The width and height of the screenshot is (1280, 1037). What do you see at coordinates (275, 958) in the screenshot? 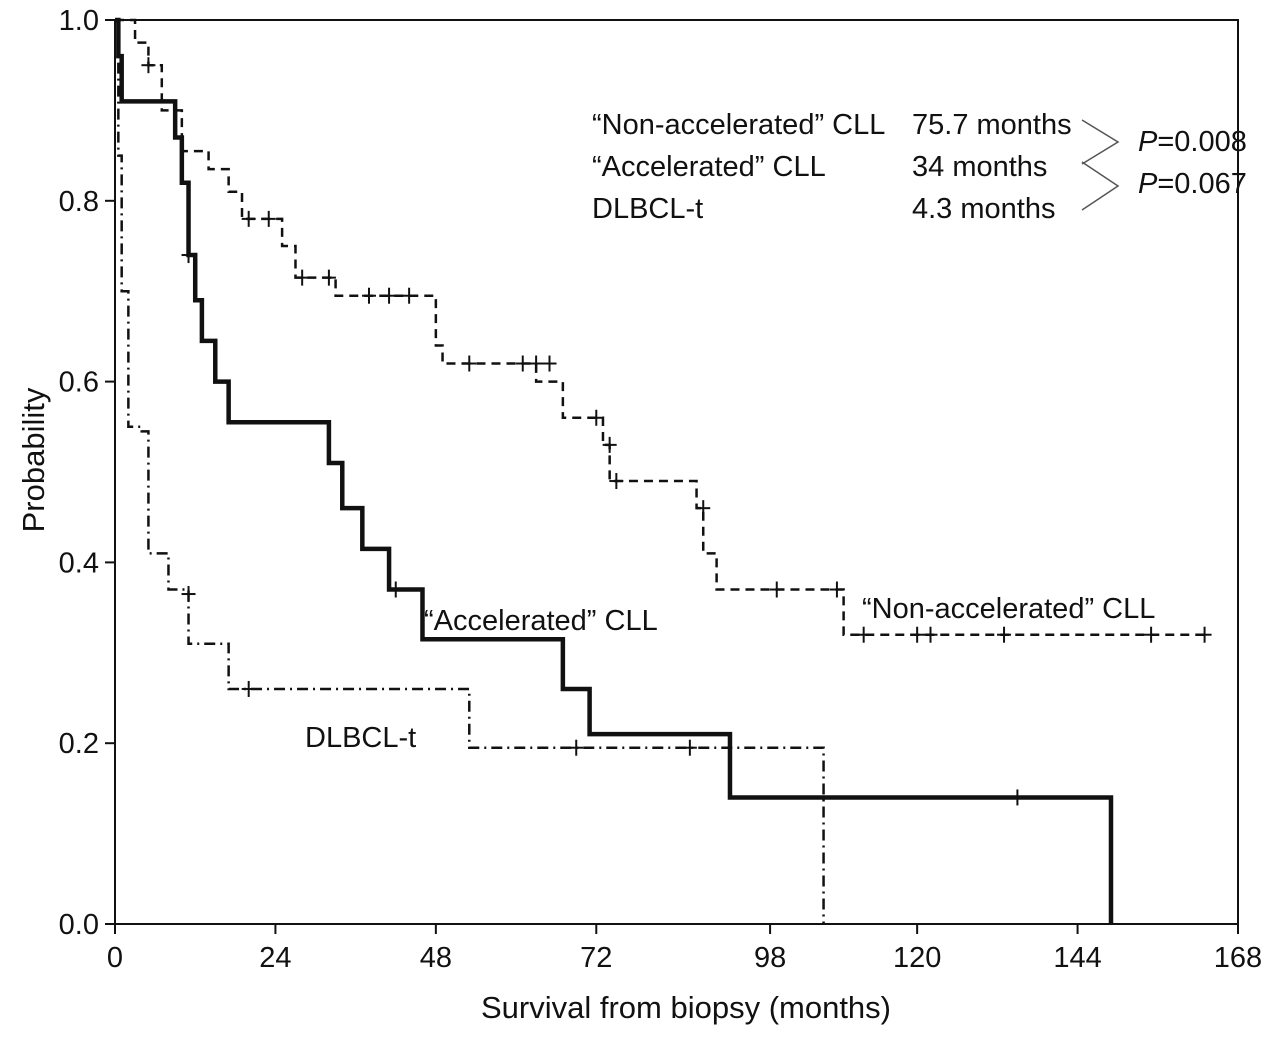
I see `x-tick-label: 24` at bounding box center [275, 958].